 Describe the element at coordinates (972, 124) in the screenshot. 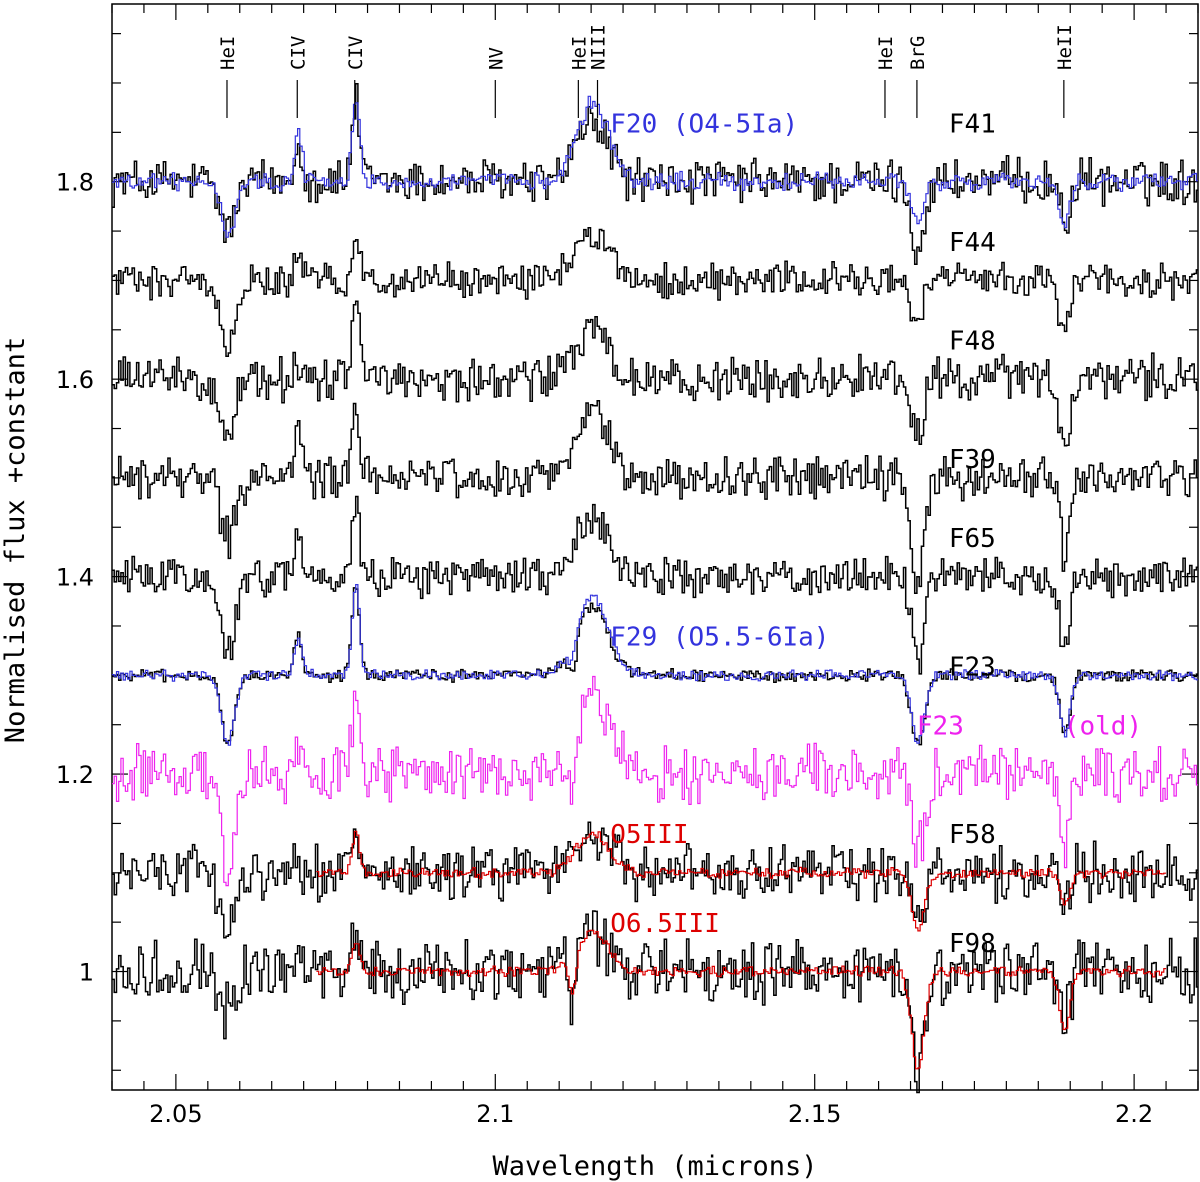

I see `spectrum-label: F41` at that location.